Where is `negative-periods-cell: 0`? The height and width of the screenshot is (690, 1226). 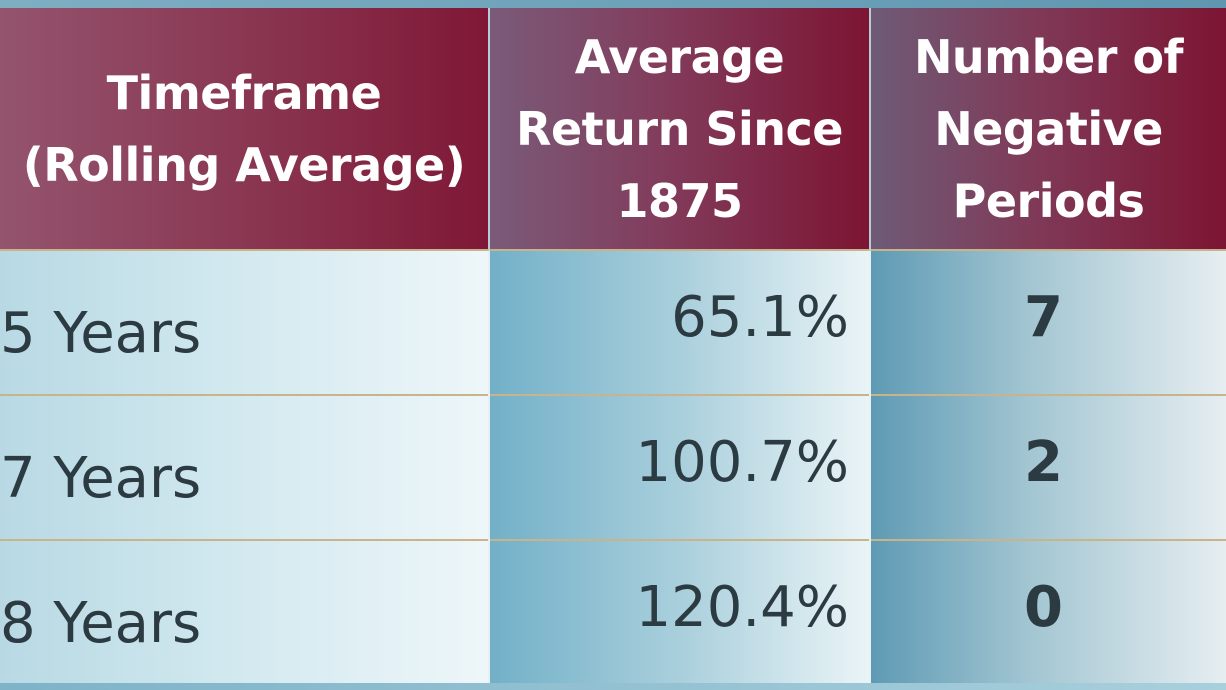
negative-periods-cell: 0 is located at coordinates (1047, 612).